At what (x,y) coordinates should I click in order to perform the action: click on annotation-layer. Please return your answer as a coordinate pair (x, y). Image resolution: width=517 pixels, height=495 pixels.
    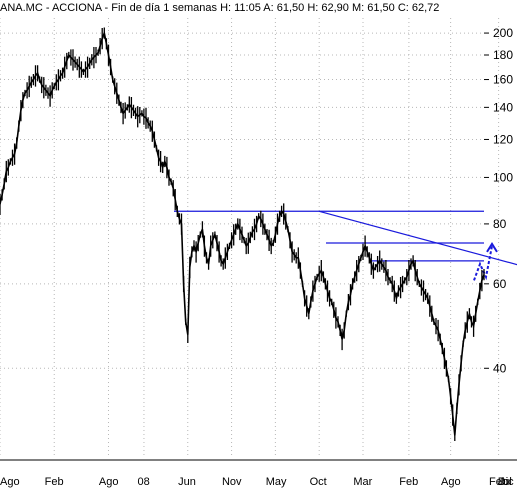
    Looking at the image, I should click on (345, 245).